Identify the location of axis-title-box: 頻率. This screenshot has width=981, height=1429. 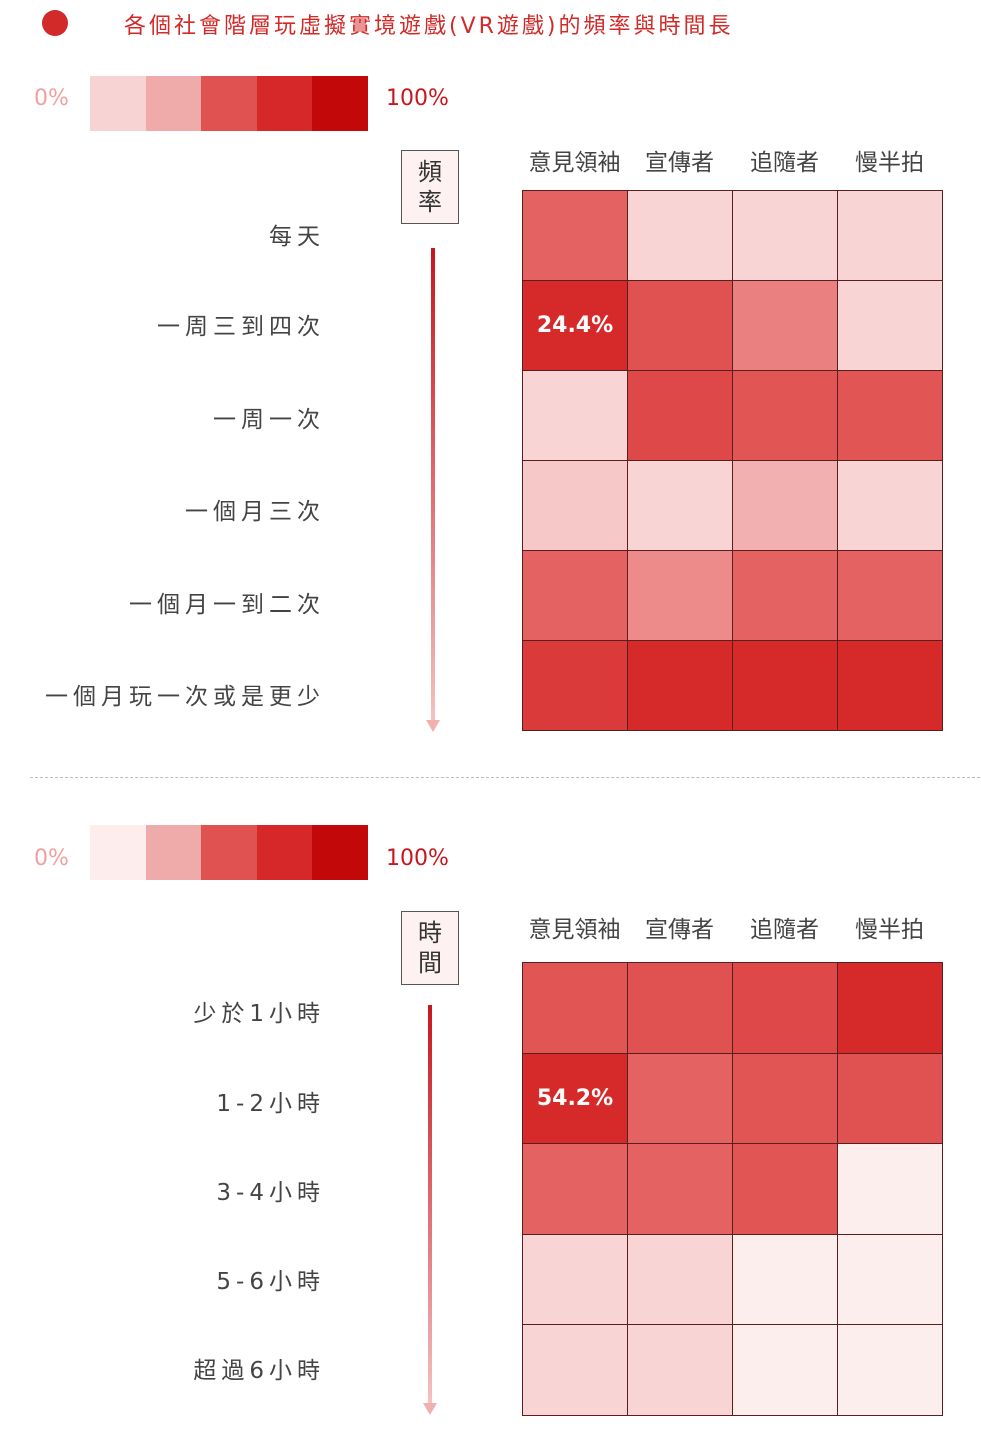
(430, 187).